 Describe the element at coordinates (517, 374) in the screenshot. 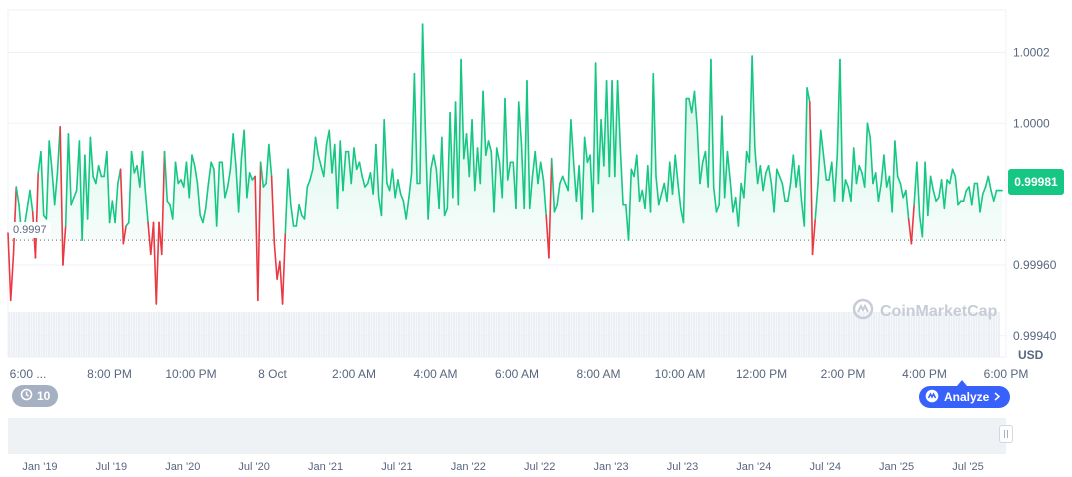

I see `x-tick-label: 6:00 AM` at that location.